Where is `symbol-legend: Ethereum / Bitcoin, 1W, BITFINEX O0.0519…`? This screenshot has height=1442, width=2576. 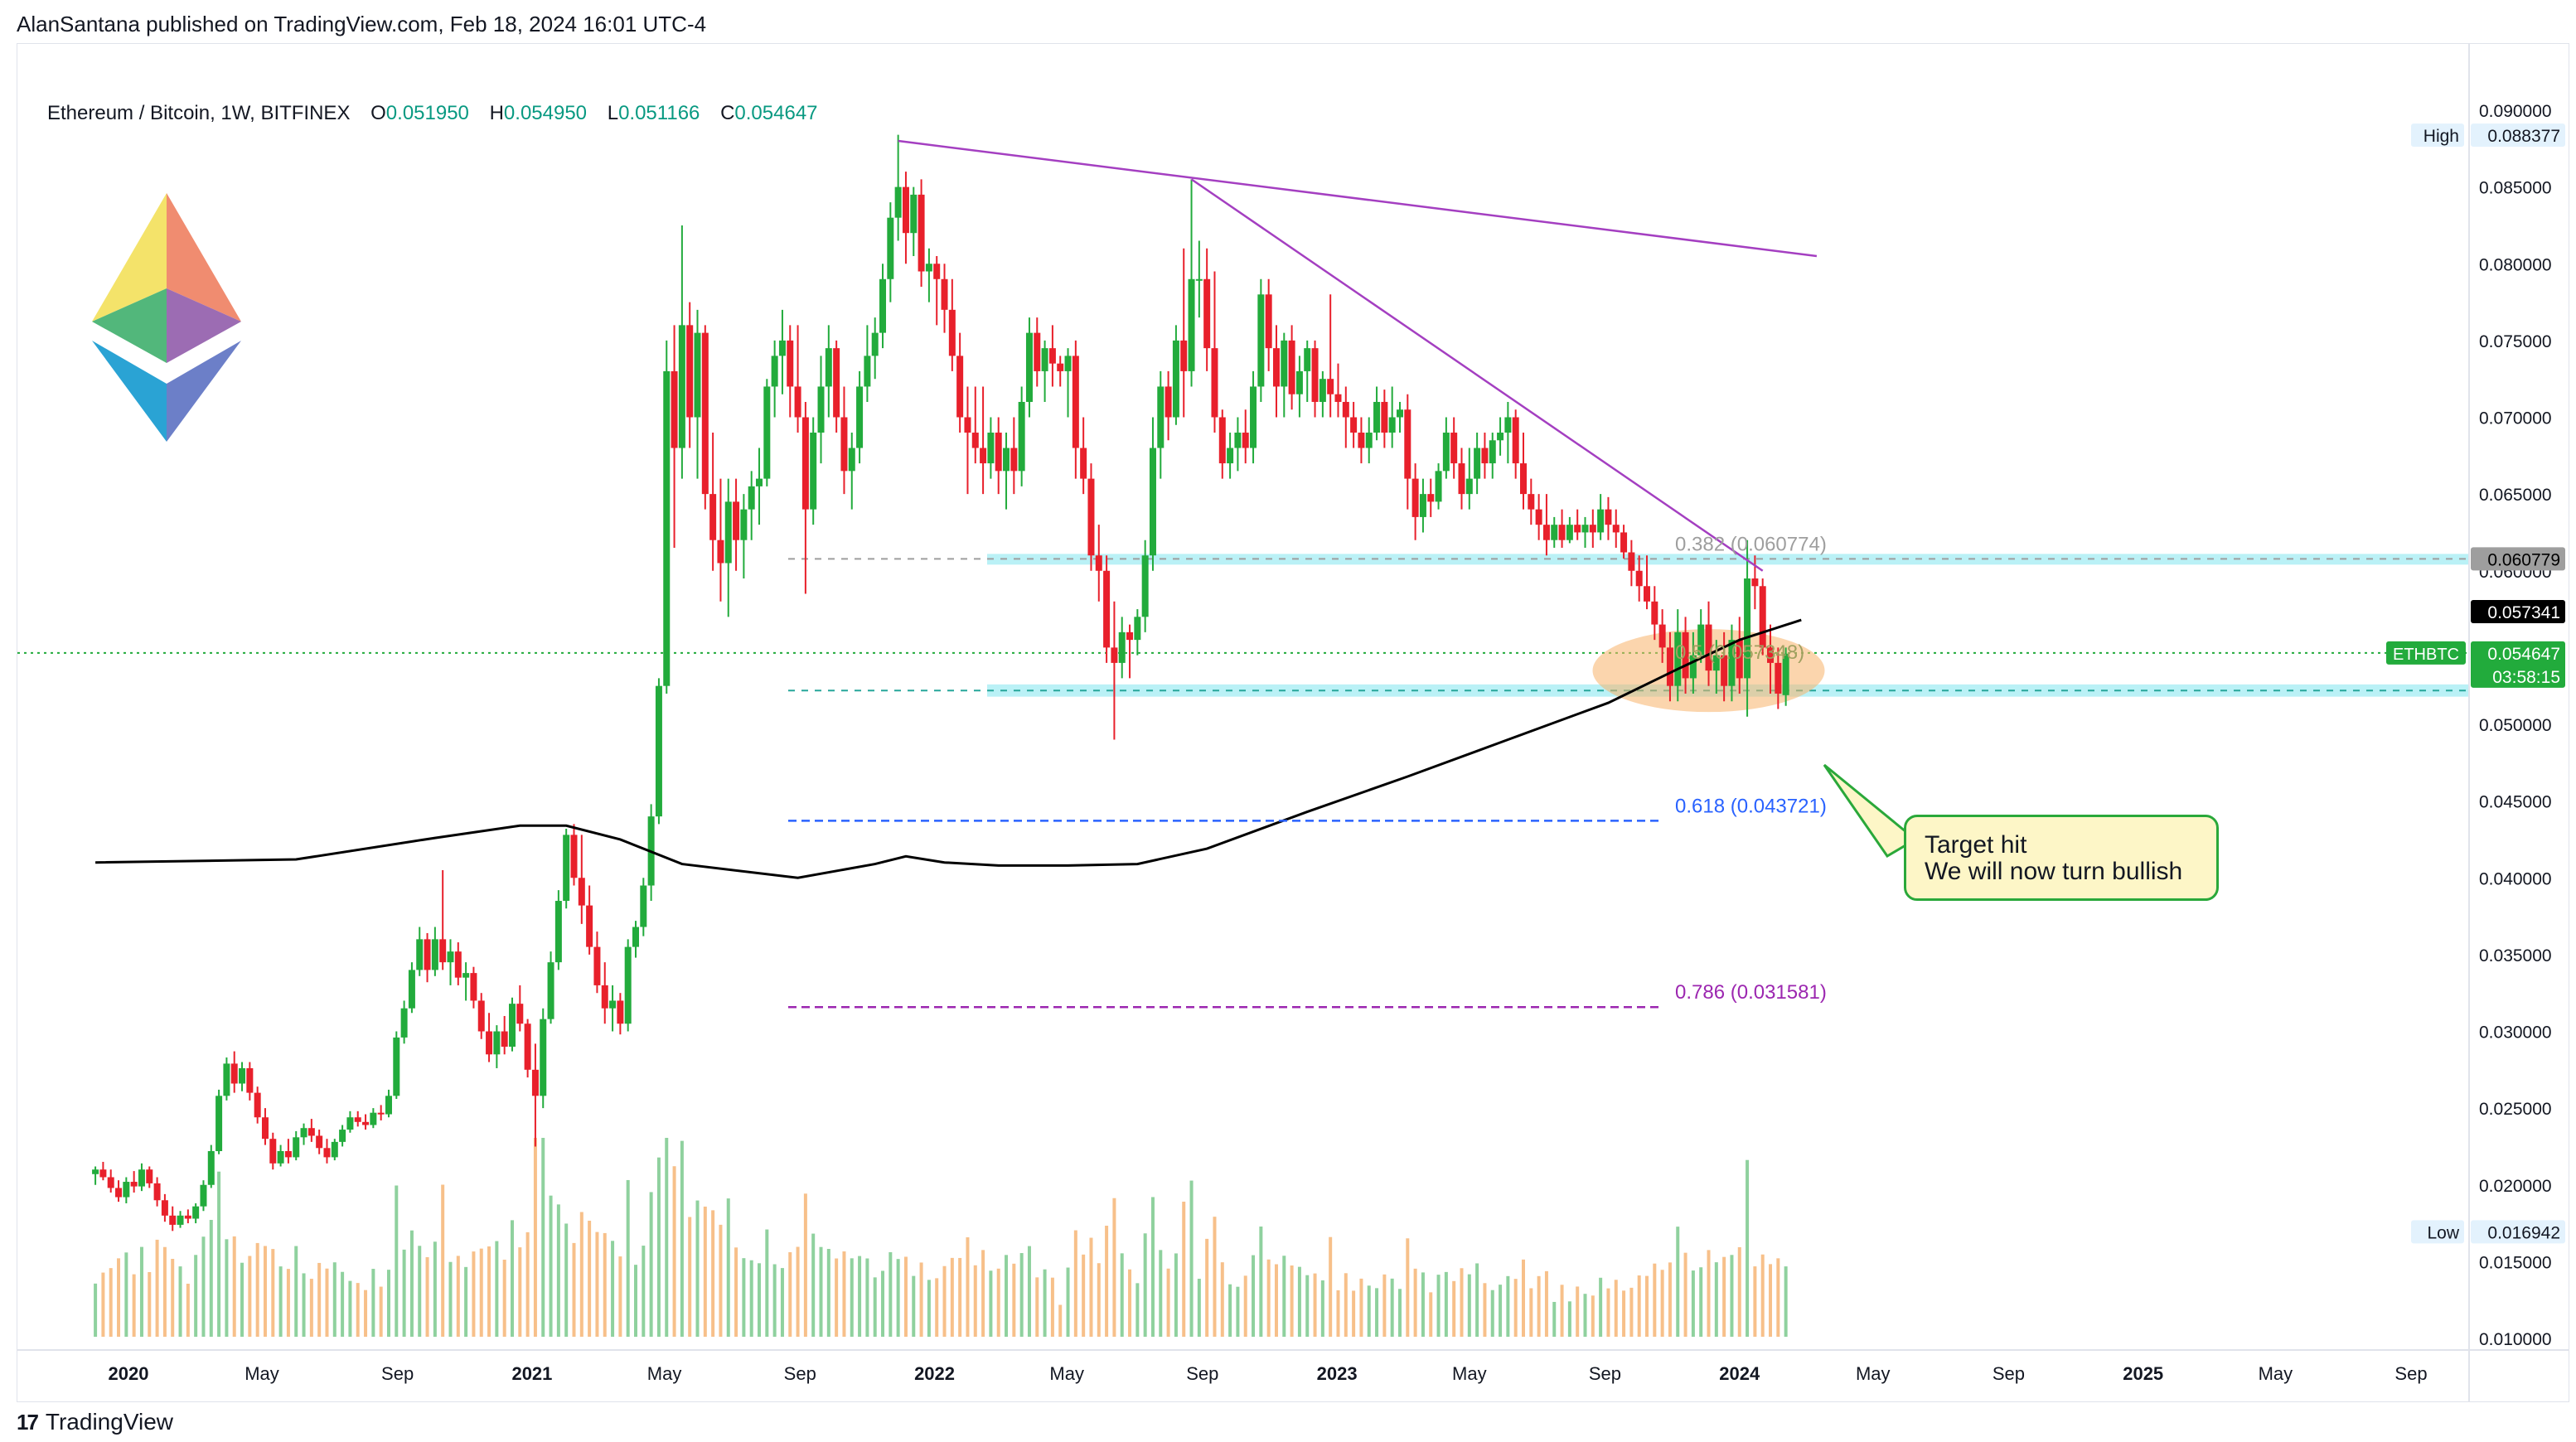 symbol-legend: Ethereum / Bitcoin, 1W, BITFINEX O0.0519… is located at coordinates (432, 113).